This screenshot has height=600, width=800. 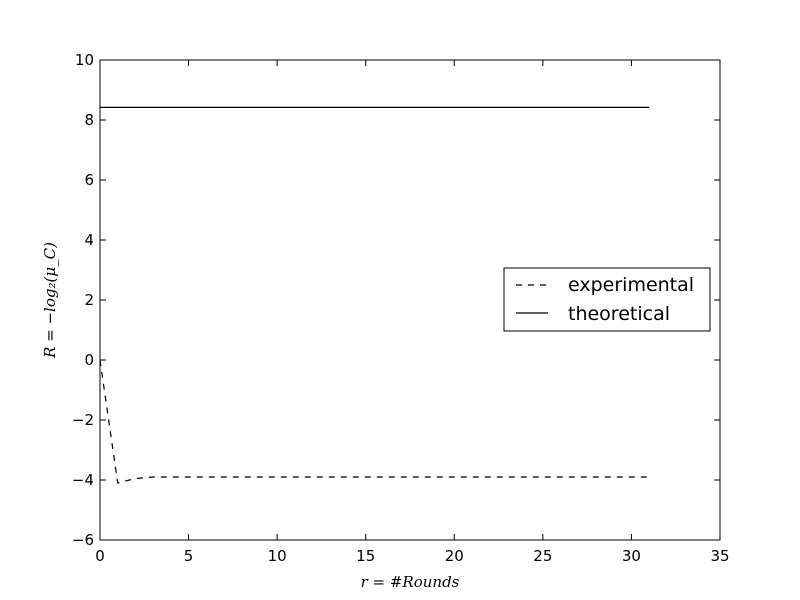 I want to click on legend-label-theoretical: theoretical, so click(x=619, y=314).